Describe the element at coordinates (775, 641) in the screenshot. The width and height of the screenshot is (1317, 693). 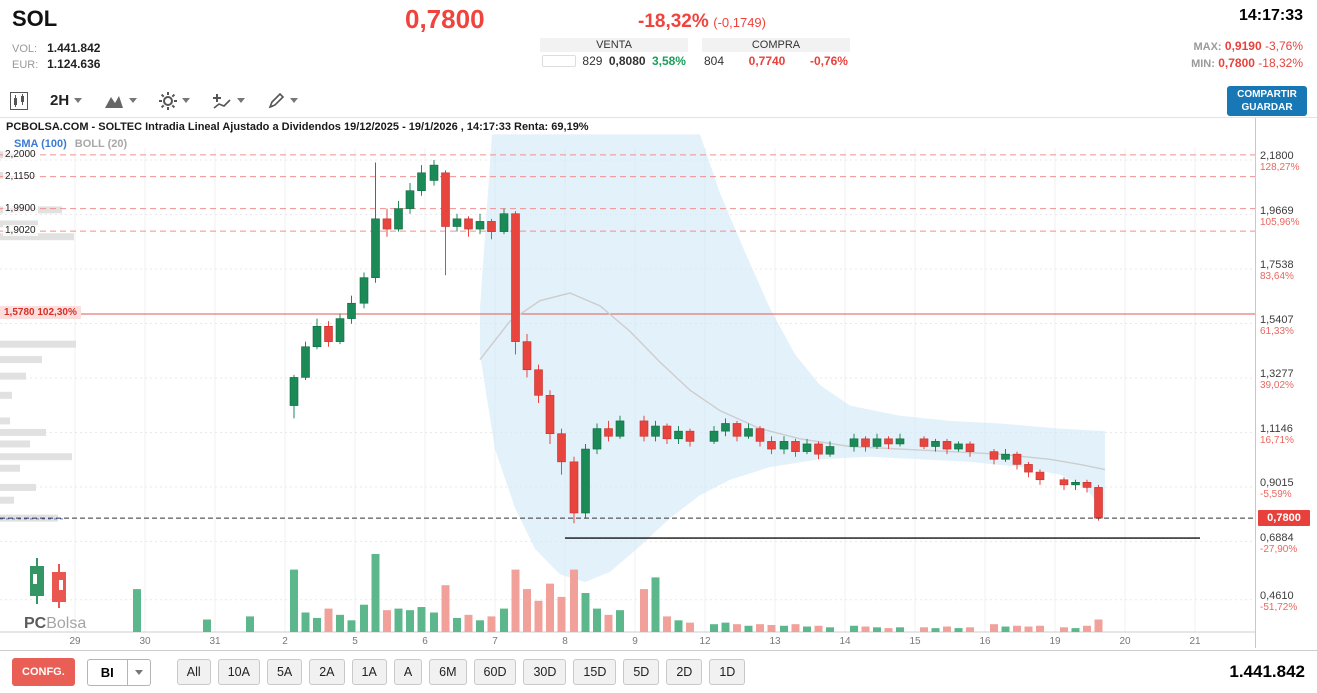
I see `svg-text: 13` at that location.